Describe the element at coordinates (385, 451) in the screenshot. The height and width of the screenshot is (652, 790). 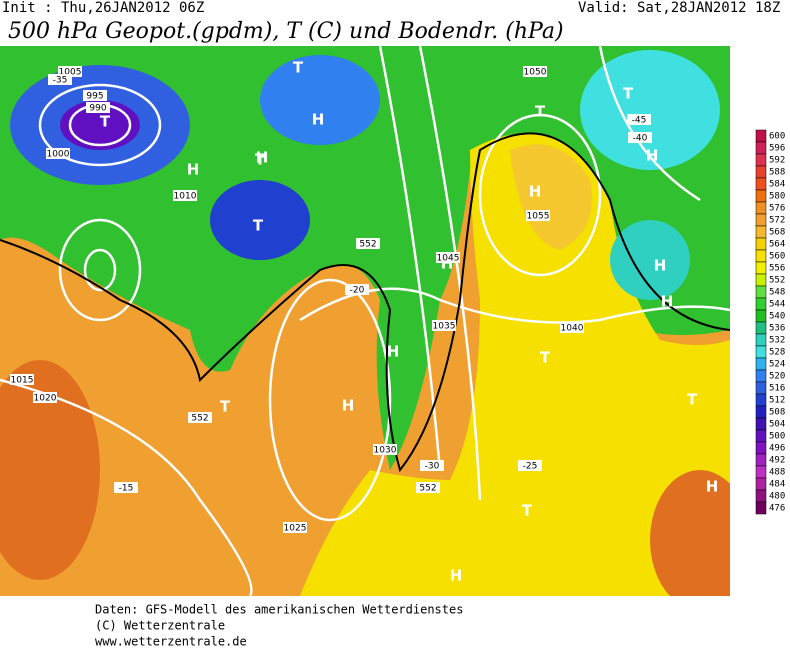
I see `contour-label: 1030` at that location.